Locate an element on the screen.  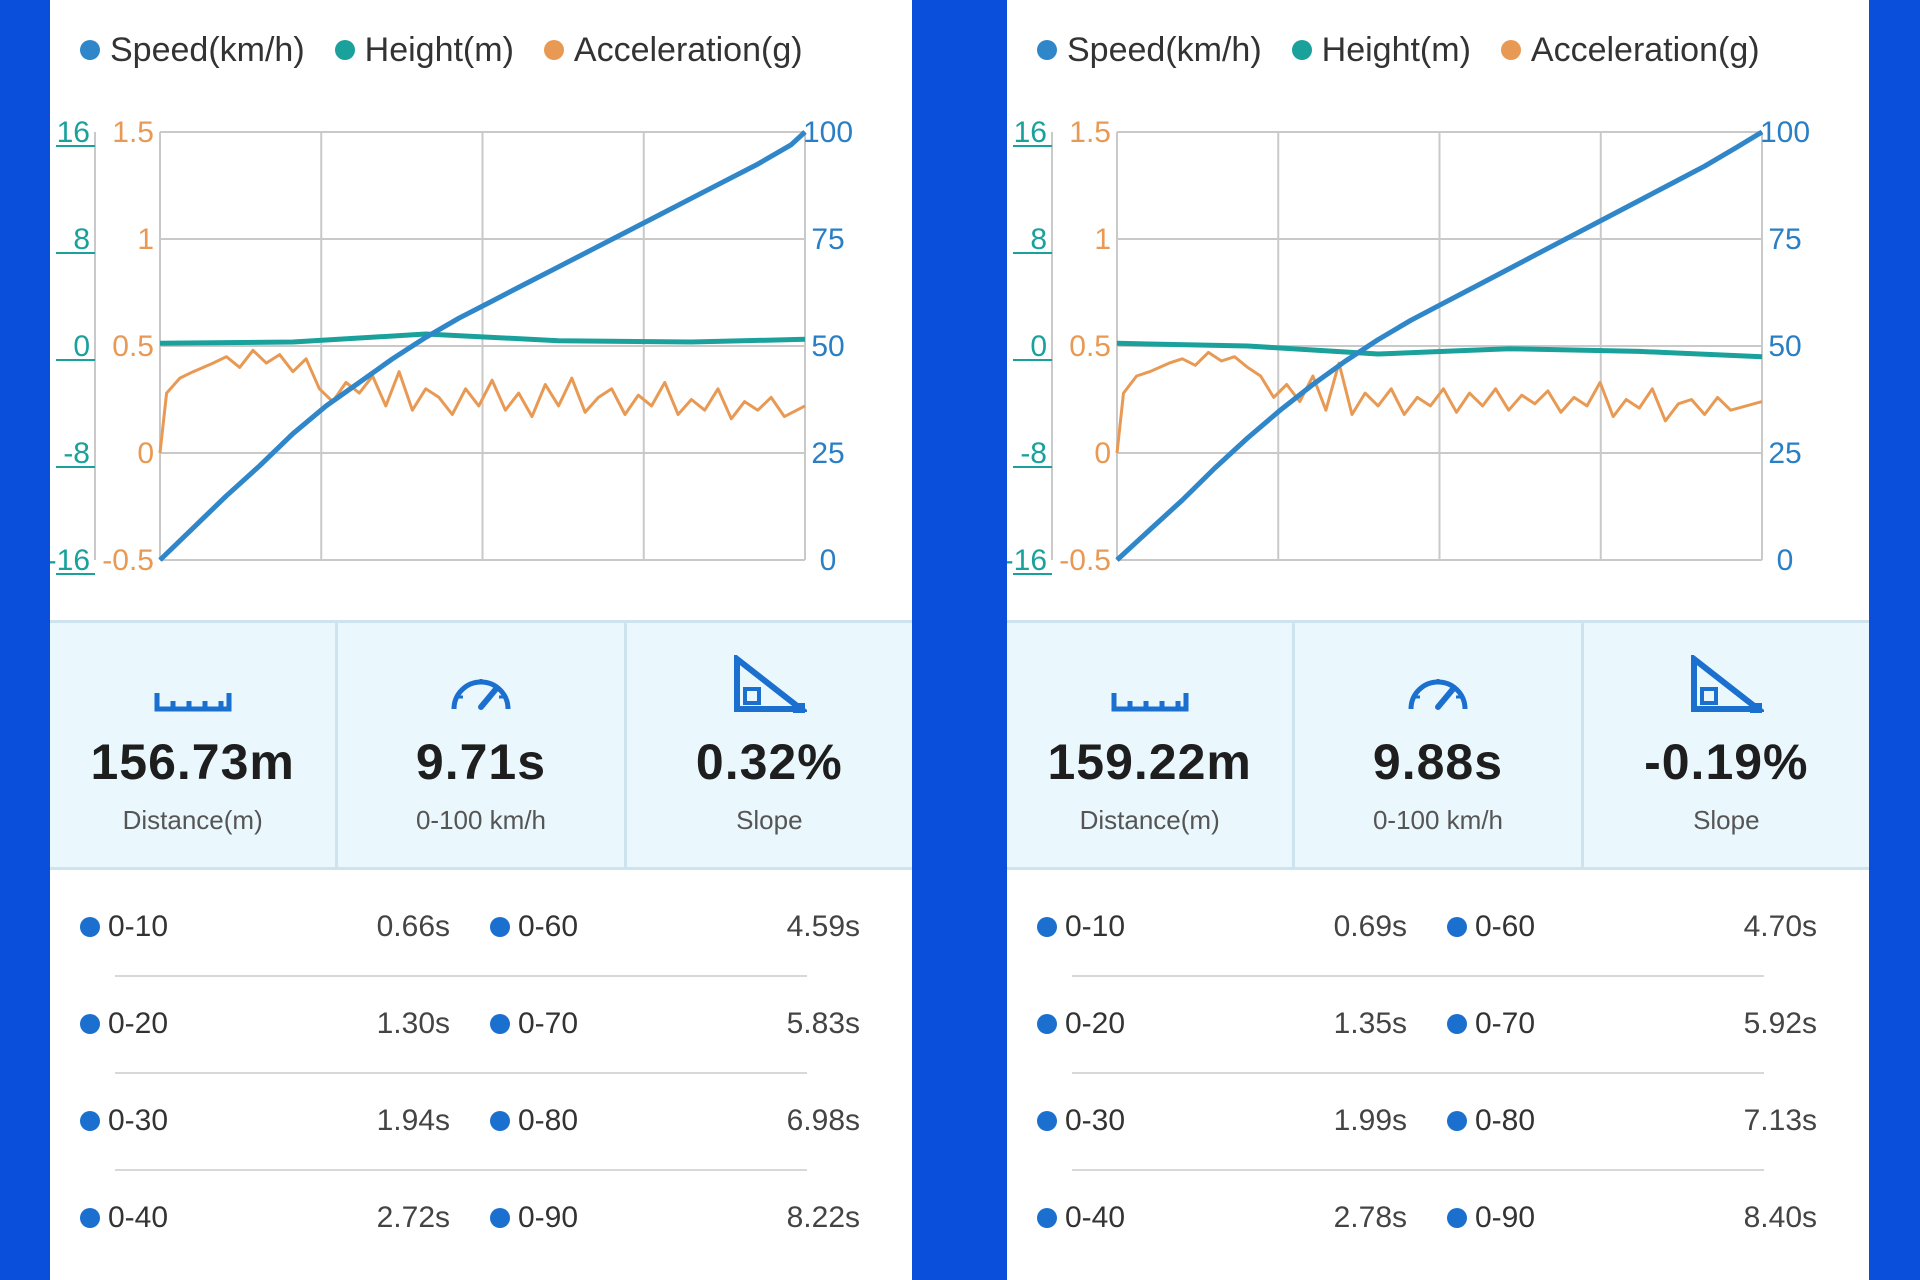
stat-slope-value: 0.32% is located at coordinates (769, 762).